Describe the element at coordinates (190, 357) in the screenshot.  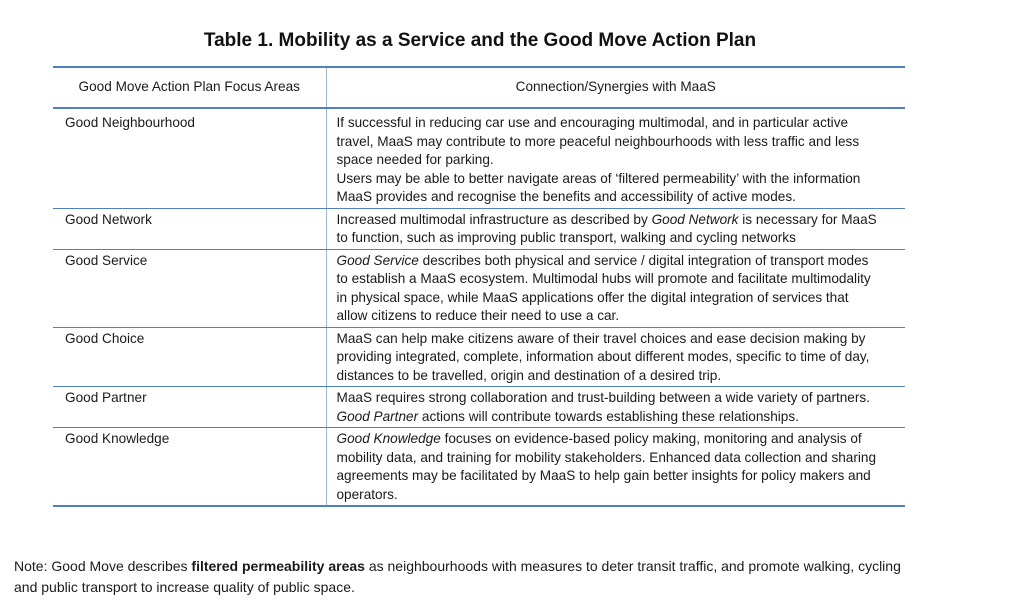
I see `focus-area-cell: Good Choice` at that location.